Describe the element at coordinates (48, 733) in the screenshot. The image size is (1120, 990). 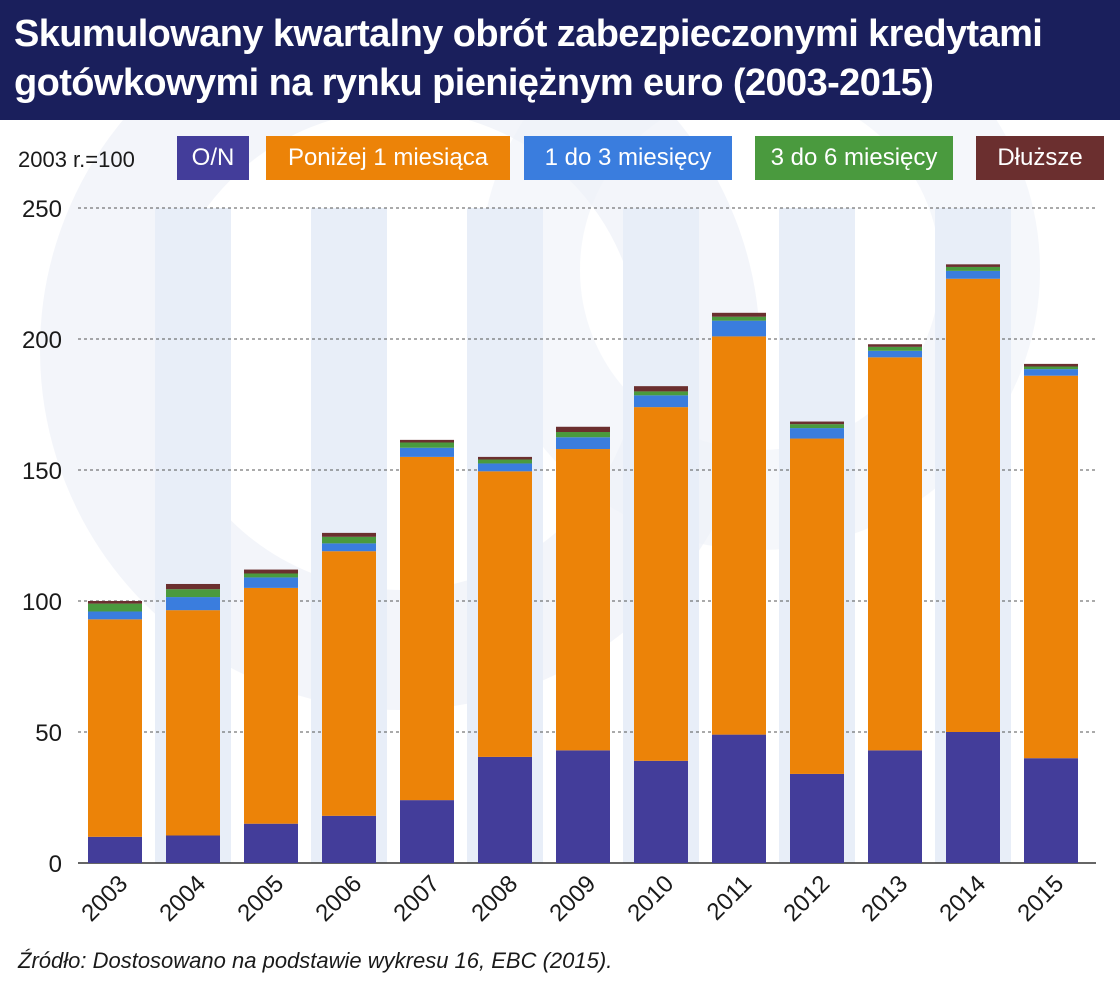
I see `y-tick-label: 50` at that location.